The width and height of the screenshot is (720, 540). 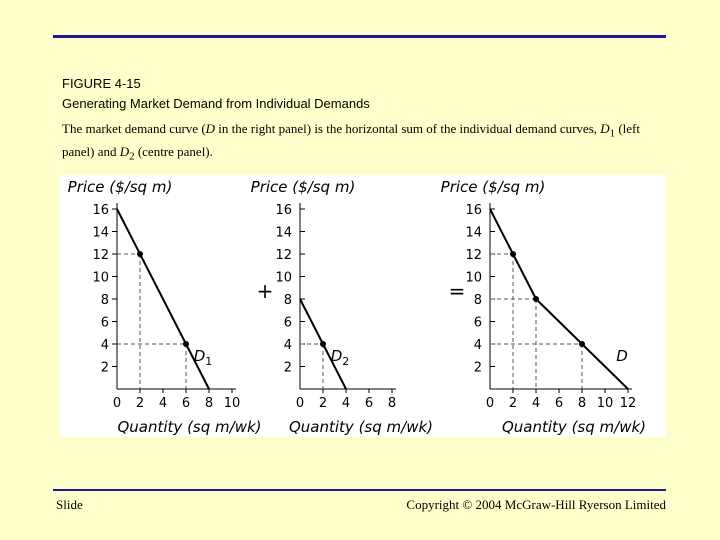 I want to click on caption-d2: D, so click(x=124, y=151).